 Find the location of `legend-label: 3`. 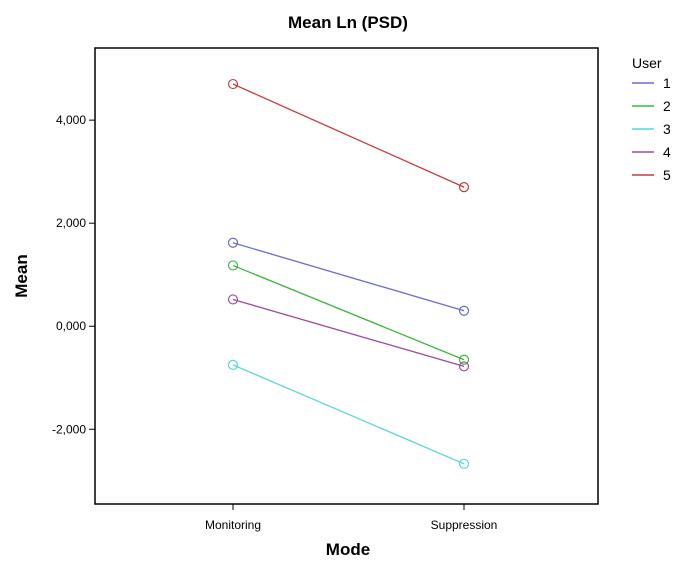

legend-label: 3 is located at coordinates (667, 129).